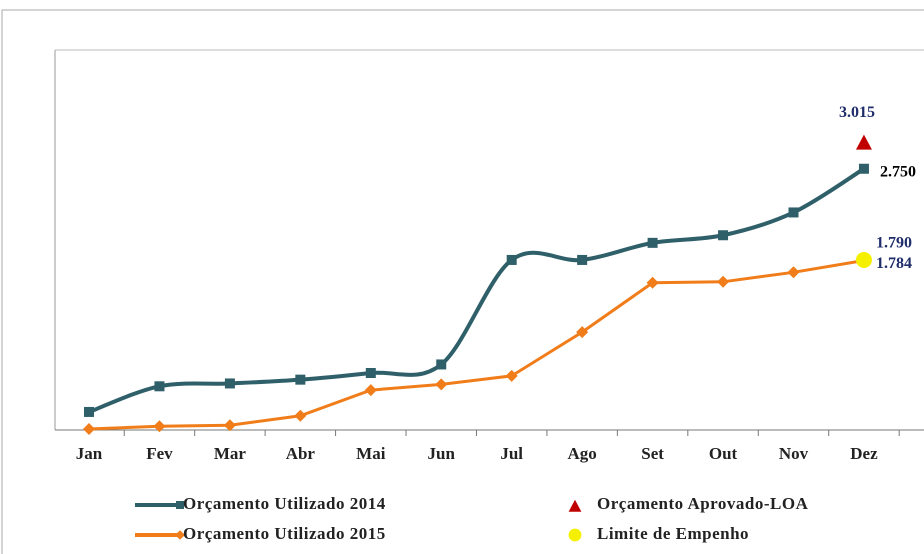 Image resolution: width=924 pixels, height=554 pixels. Describe the element at coordinates (703, 503) in the screenshot. I see `legend-label: Orçamento Aprovado-LOA` at that location.